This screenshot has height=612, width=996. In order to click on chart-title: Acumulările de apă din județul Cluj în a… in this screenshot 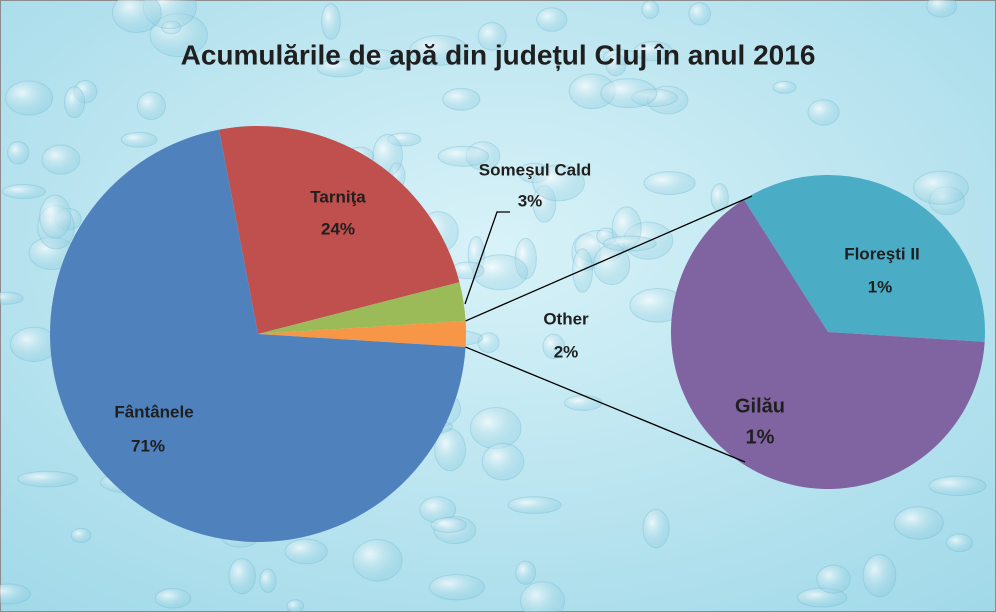, I will do `click(498, 54)`.